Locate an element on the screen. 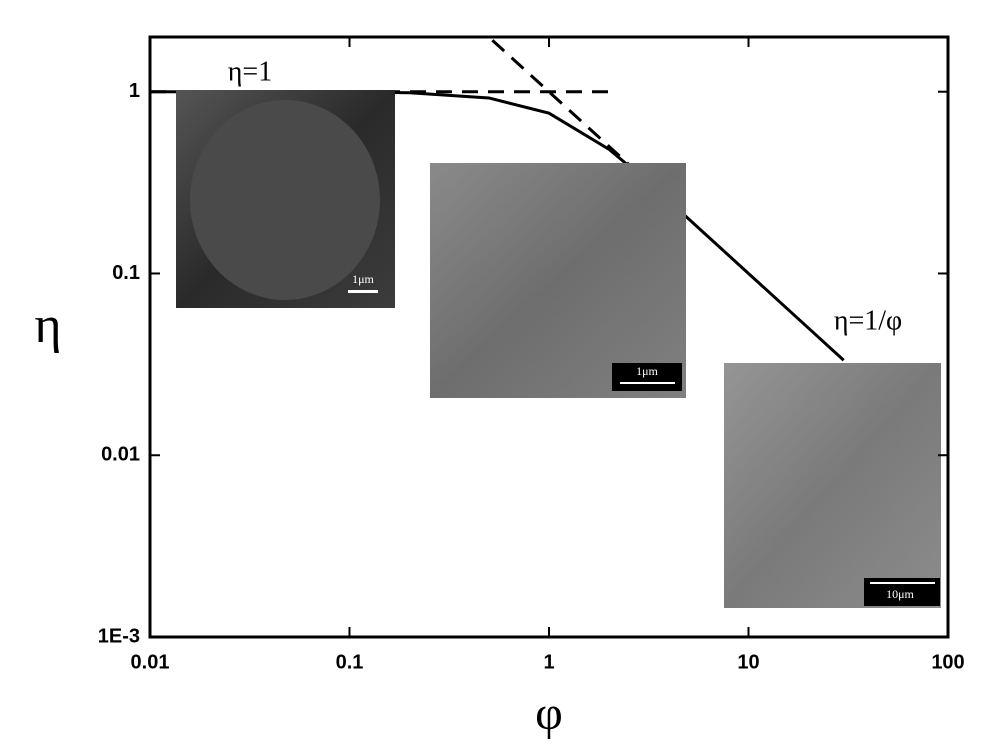 Image resolution: width=1000 pixels, height=755 pixels. annotation: η=1 is located at coordinates (250, 71).